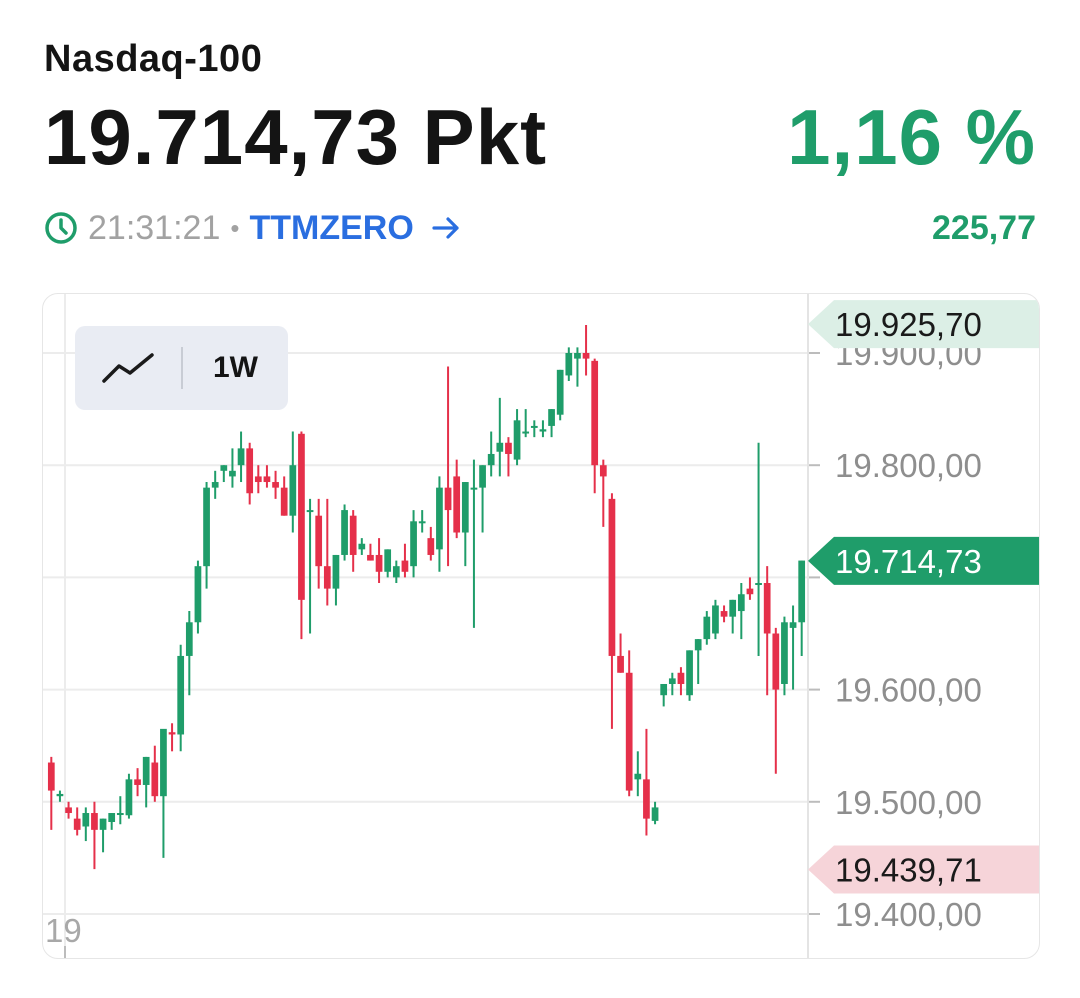 The height and width of the screenshot is (998, 1080). What do you see at coordinates (923, 869) in the screenshot?
I see `period-low-tag: 19.439,71` at bounding box center [923, 869].